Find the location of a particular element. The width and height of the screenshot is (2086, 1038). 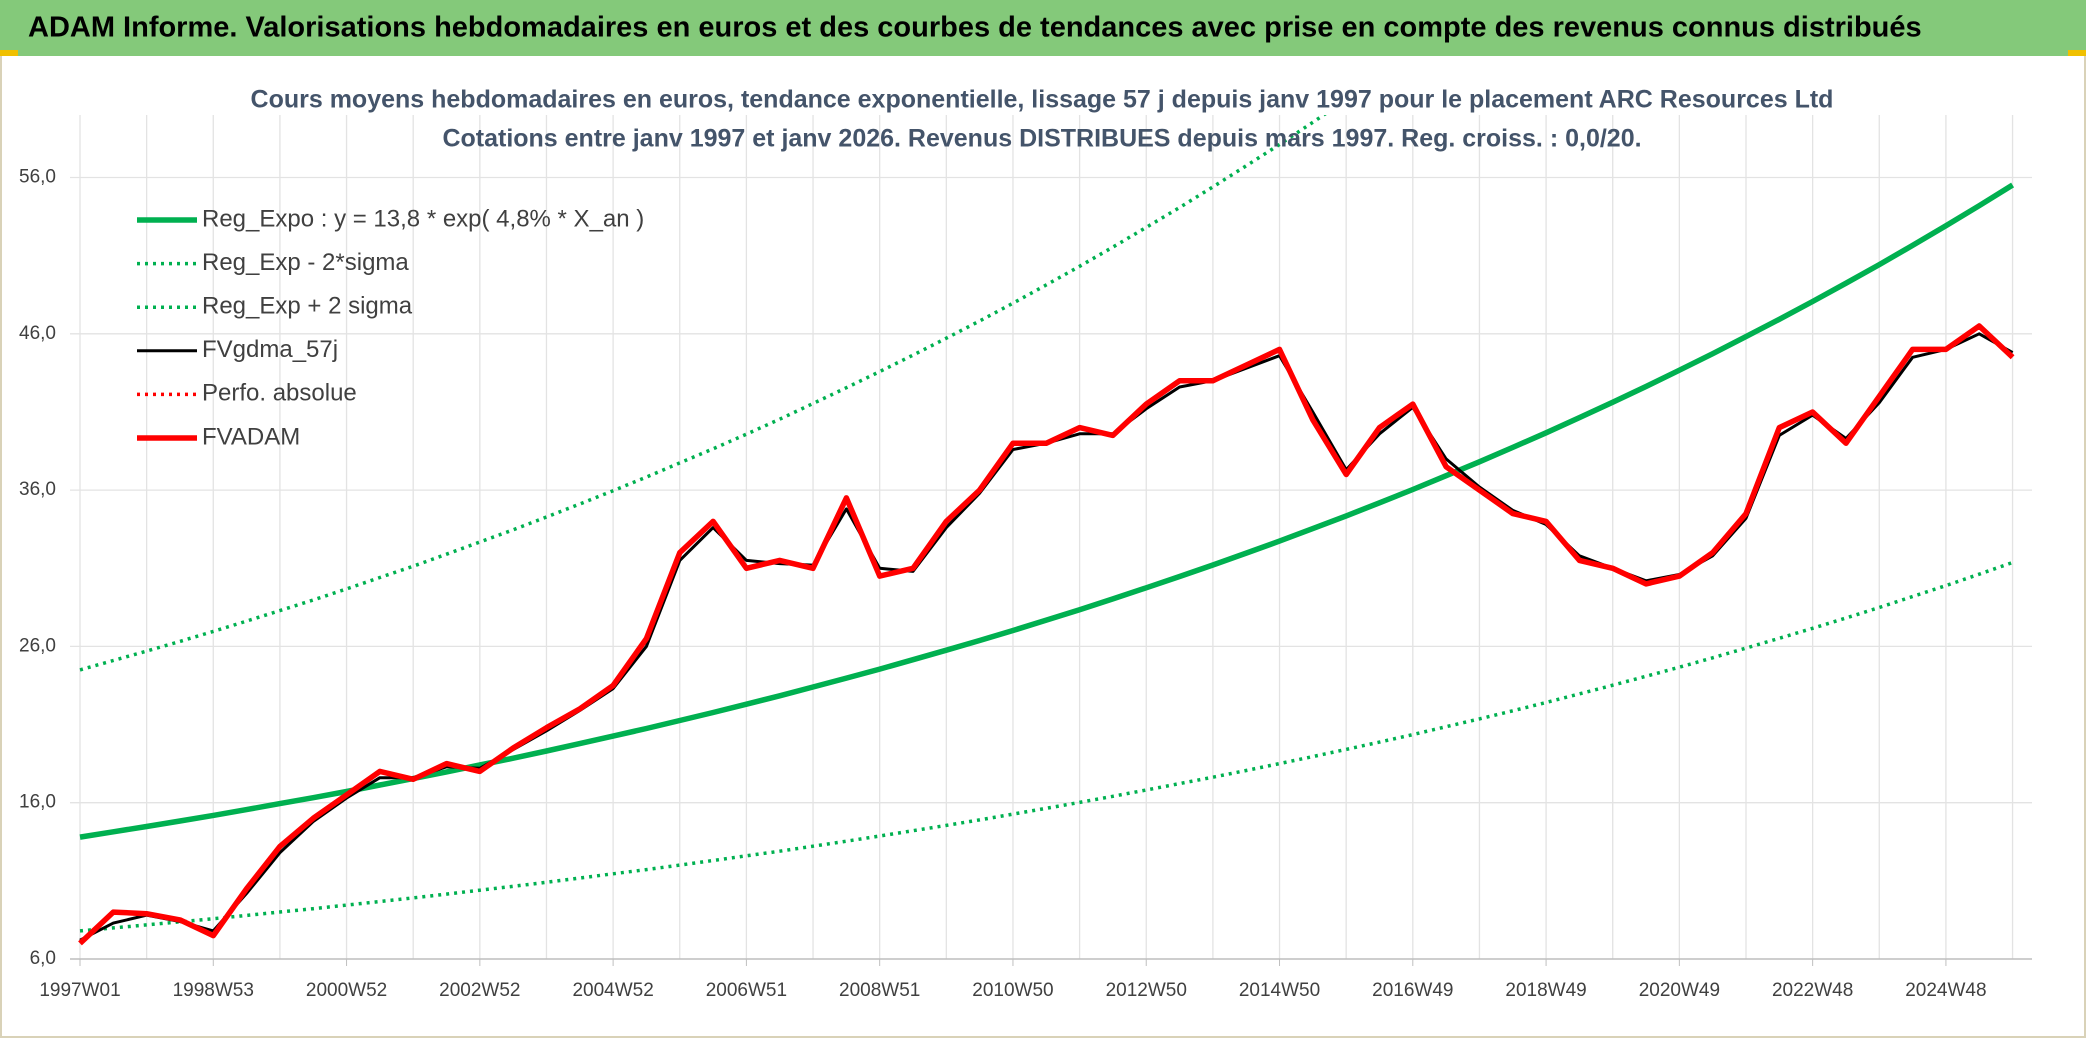

legend-label: FVADAM is located at coordinates (251, 436).